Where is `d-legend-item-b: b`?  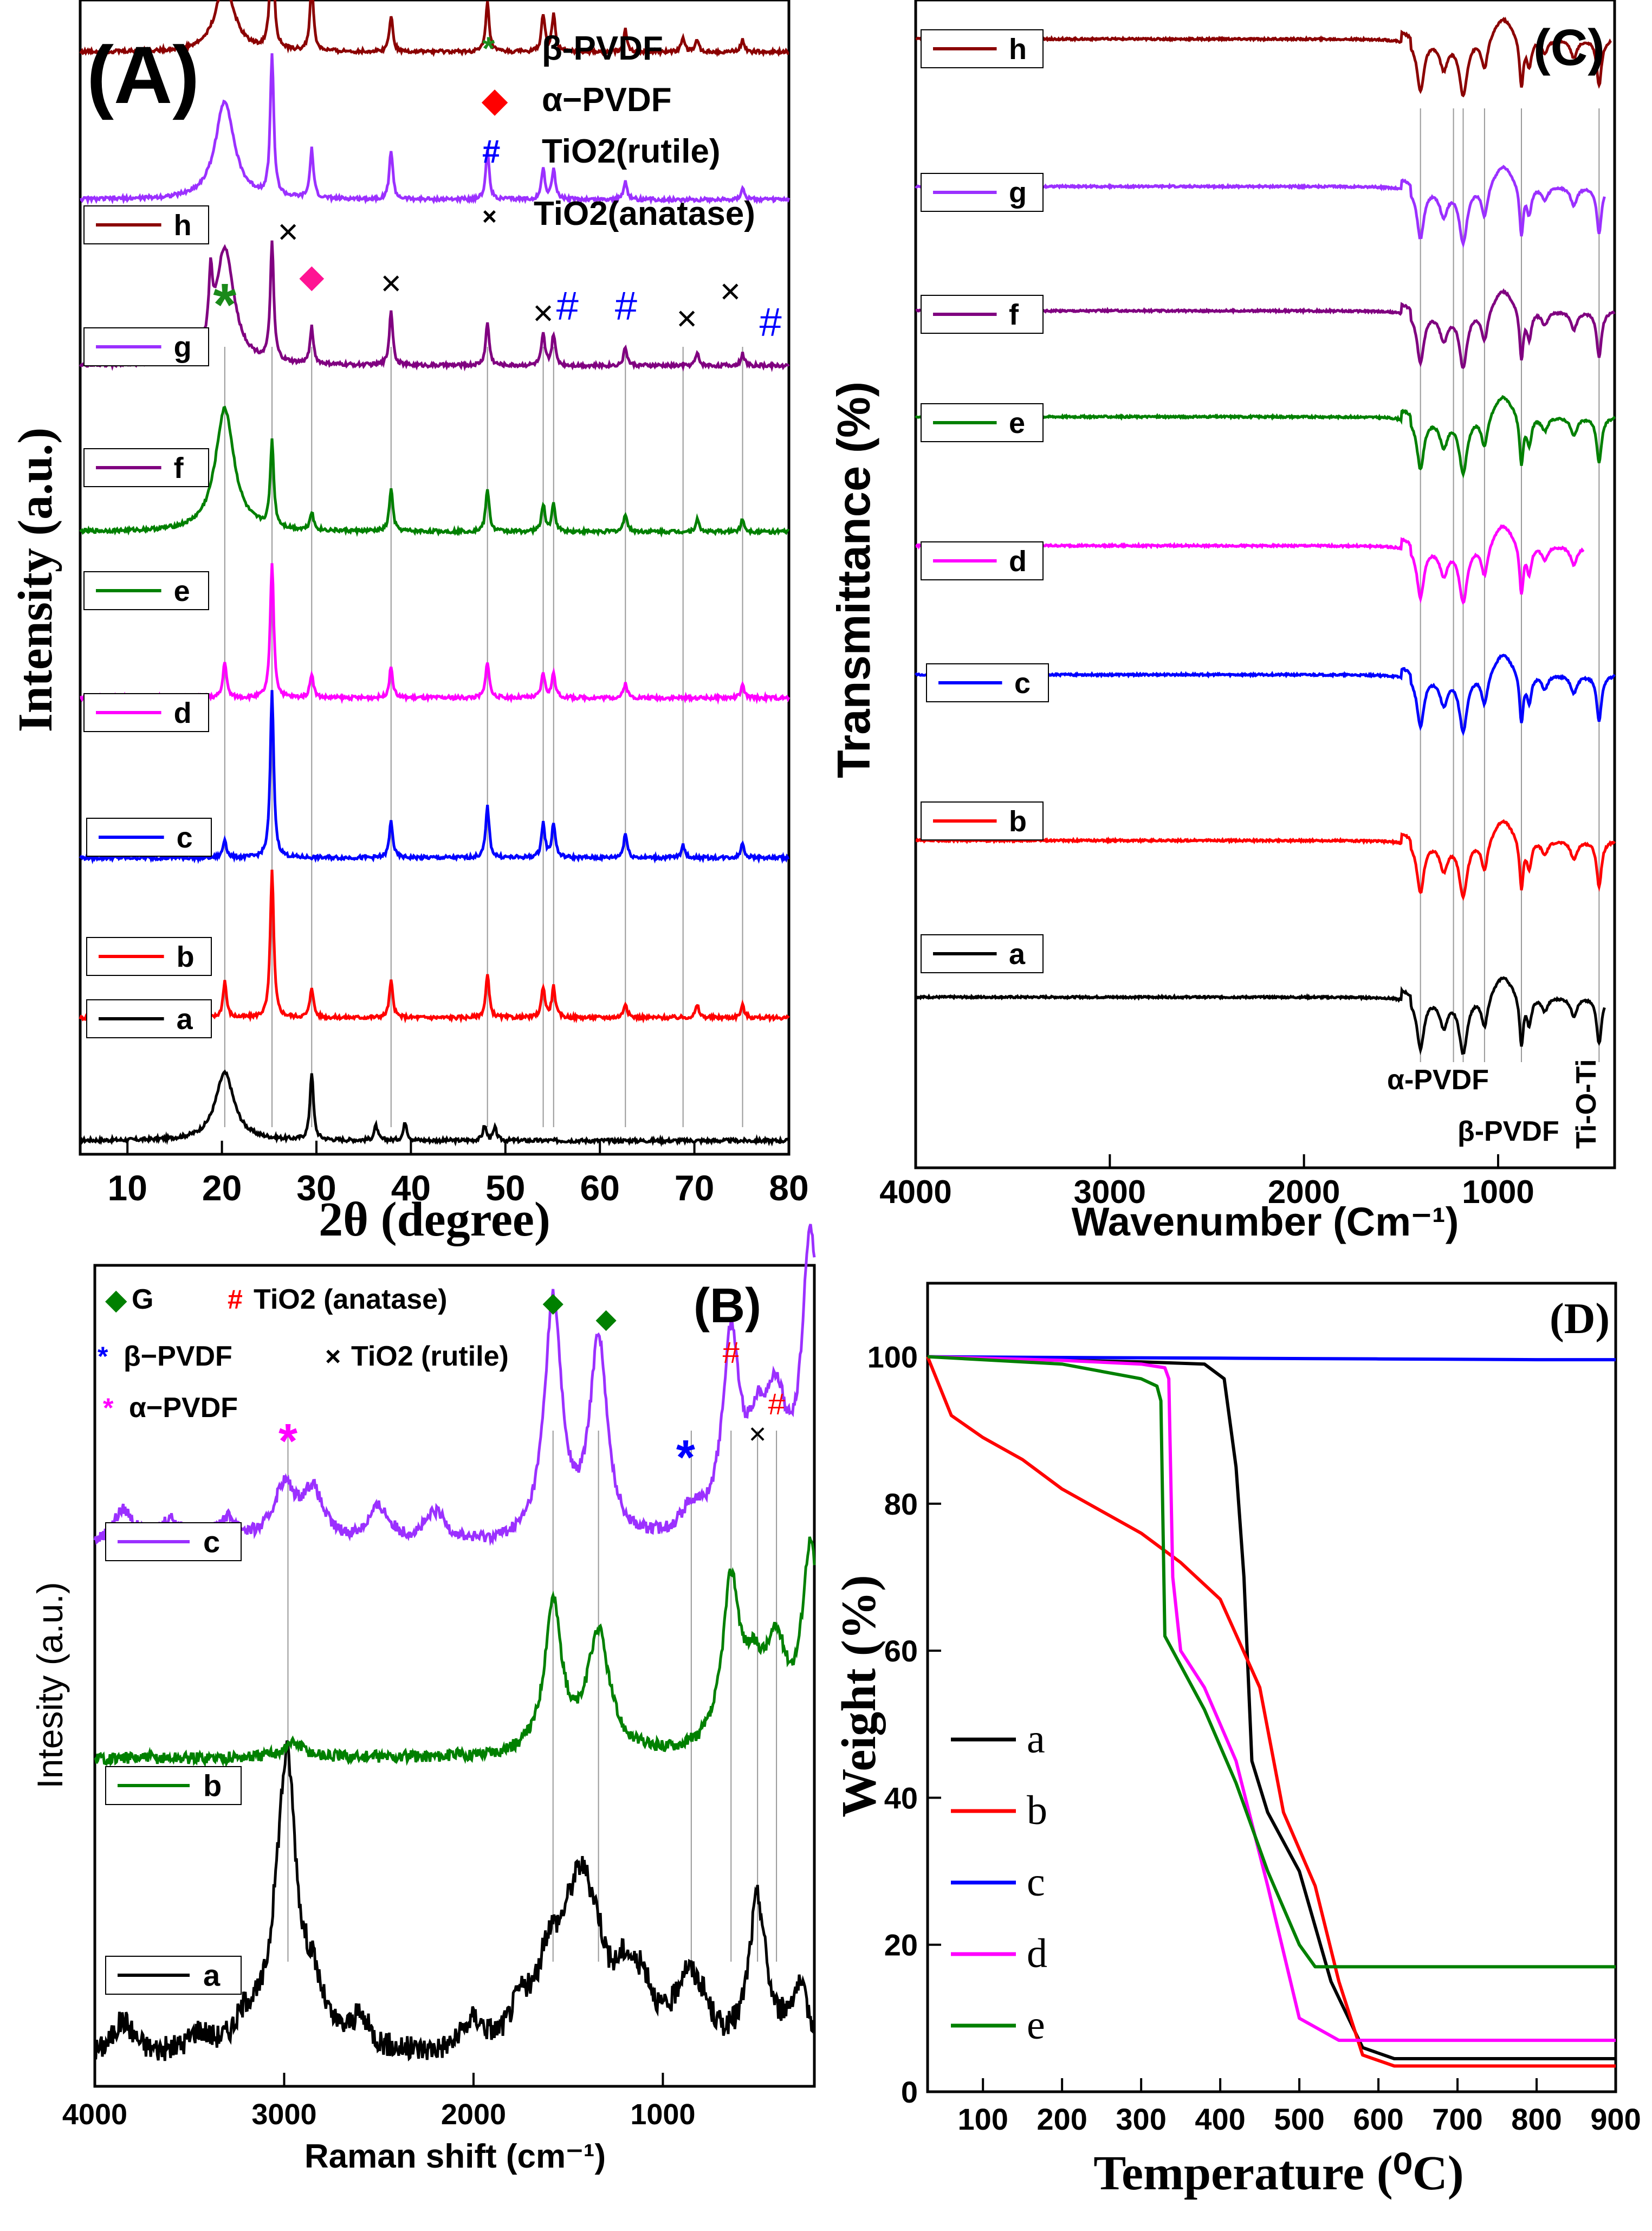
d-legend-item-b: b is located at coordinates (999, 1811).